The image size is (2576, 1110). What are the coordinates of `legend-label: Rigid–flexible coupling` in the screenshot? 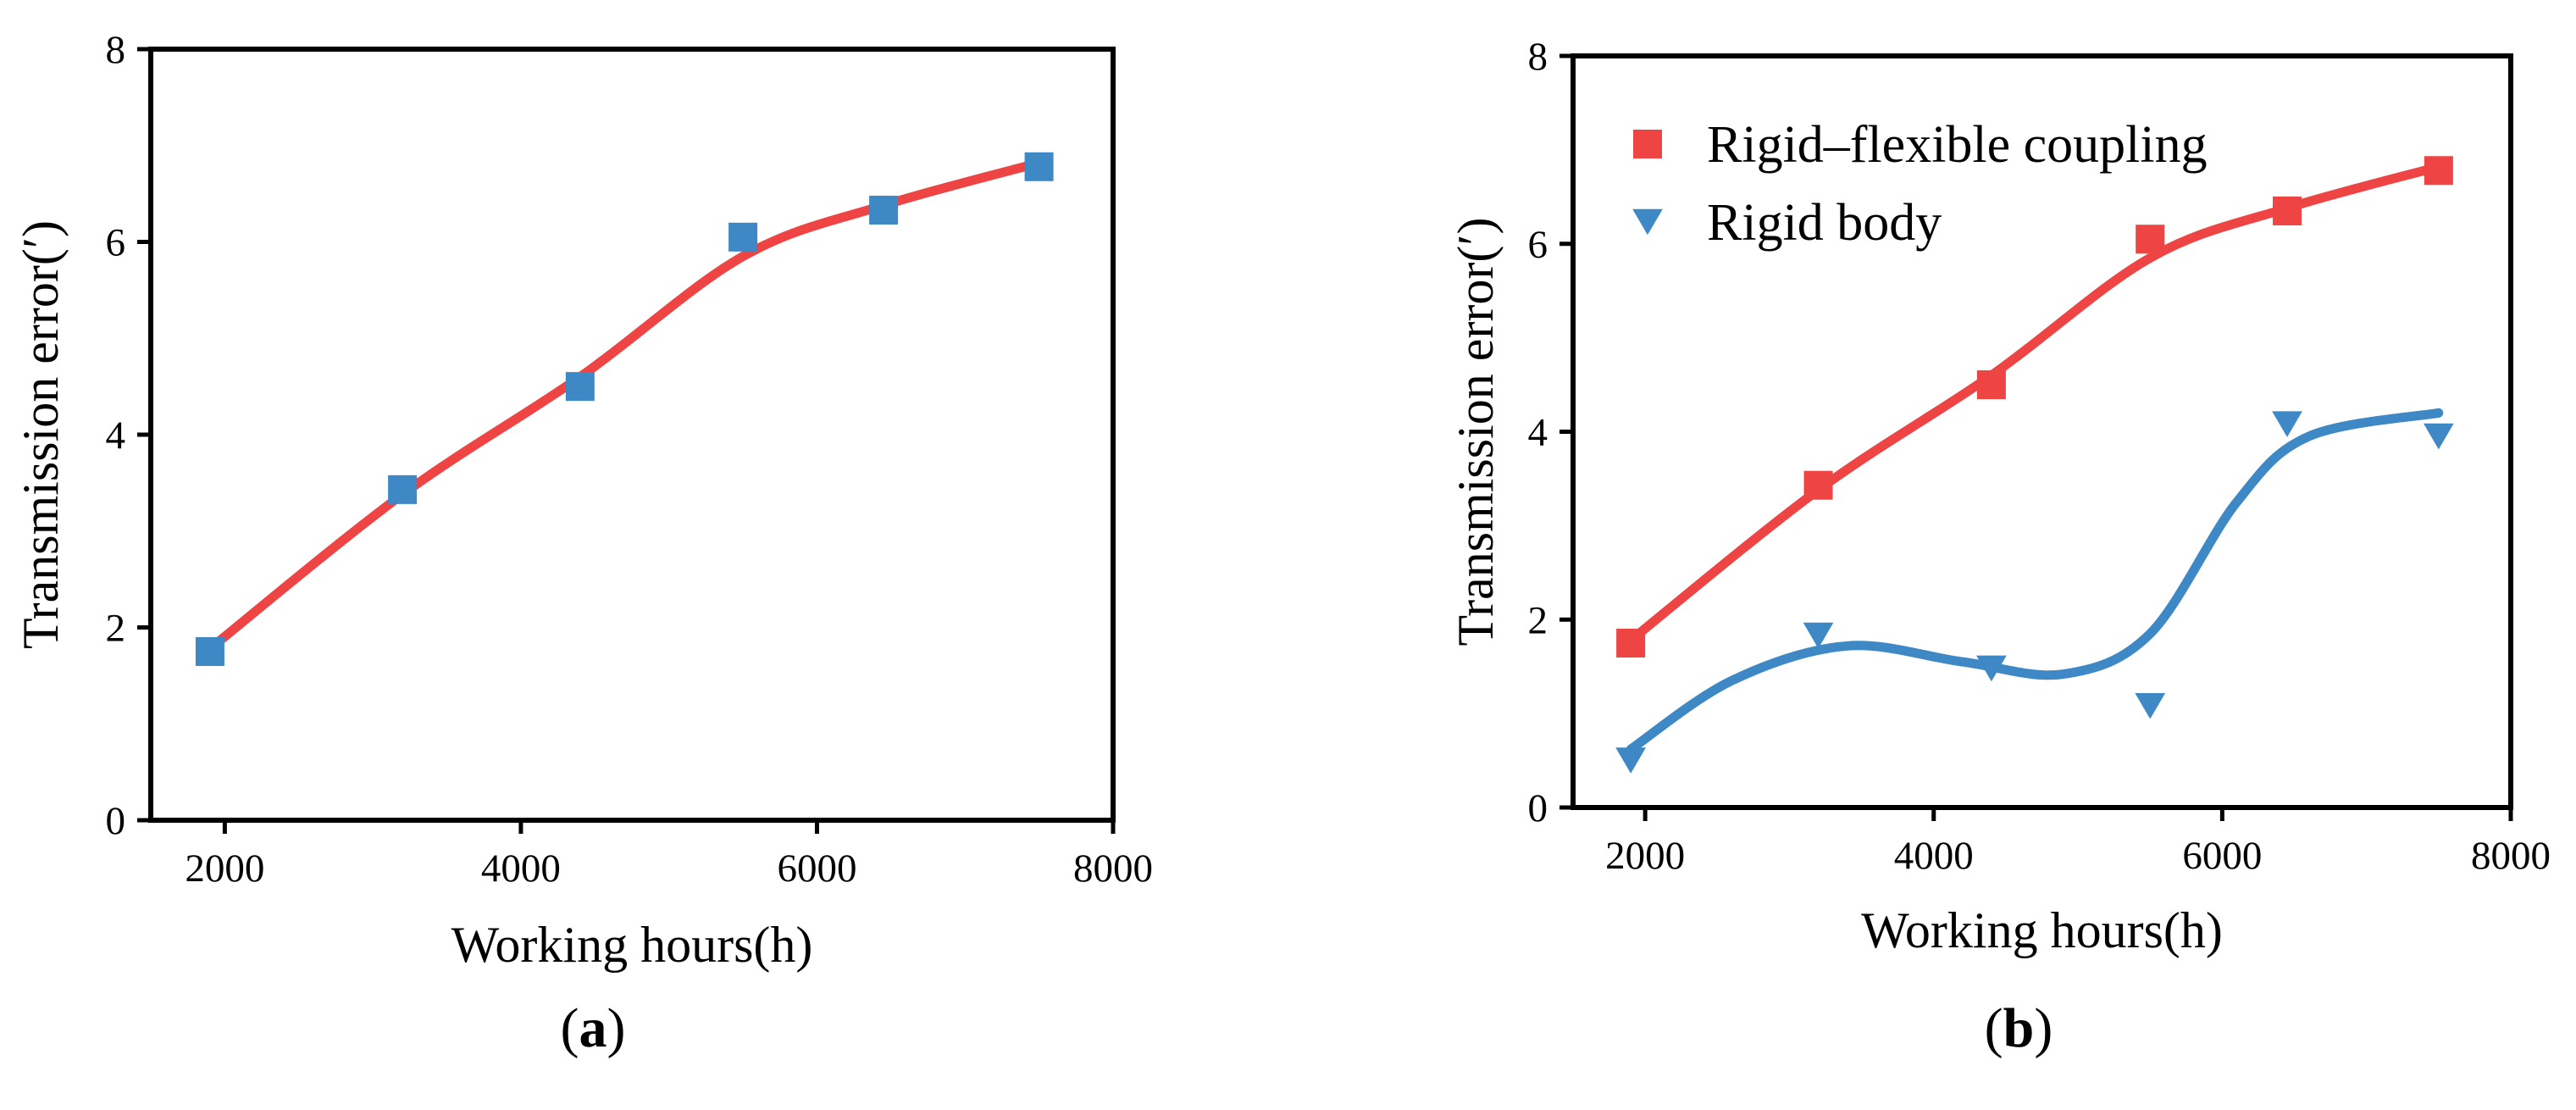 It's located at (1957, 145).